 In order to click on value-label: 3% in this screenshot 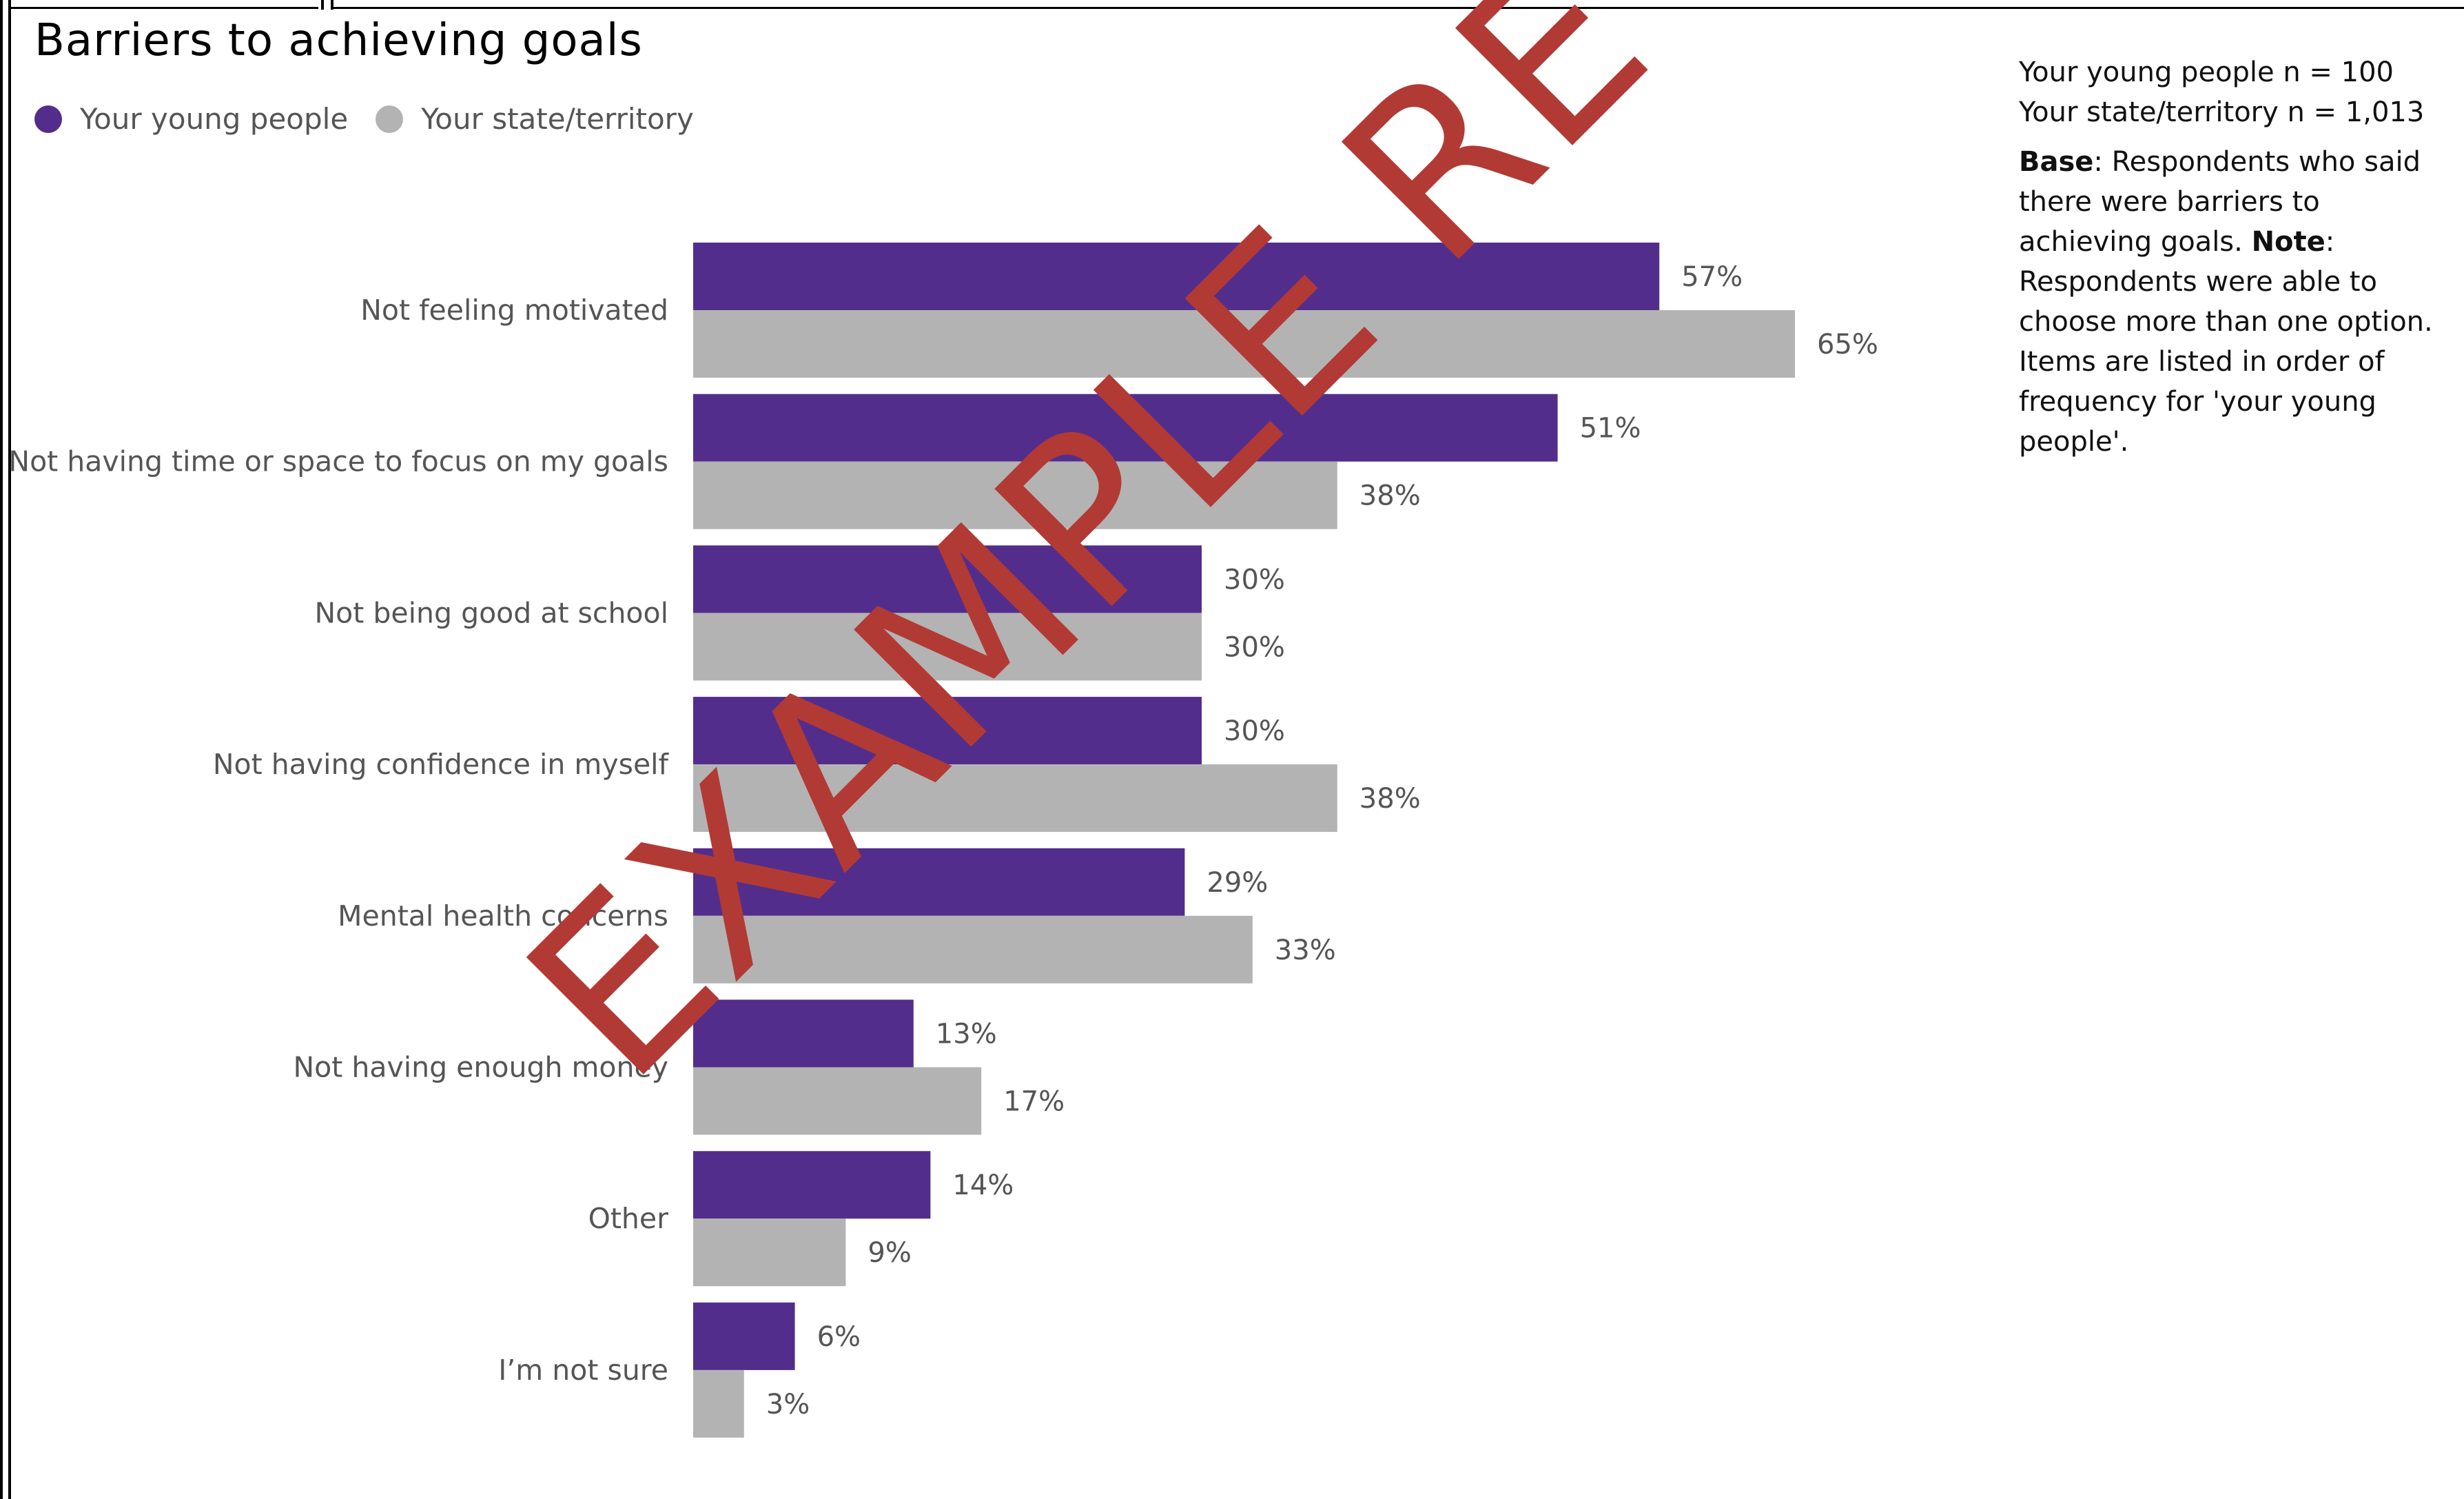, I will do `click(788, 1404)`.